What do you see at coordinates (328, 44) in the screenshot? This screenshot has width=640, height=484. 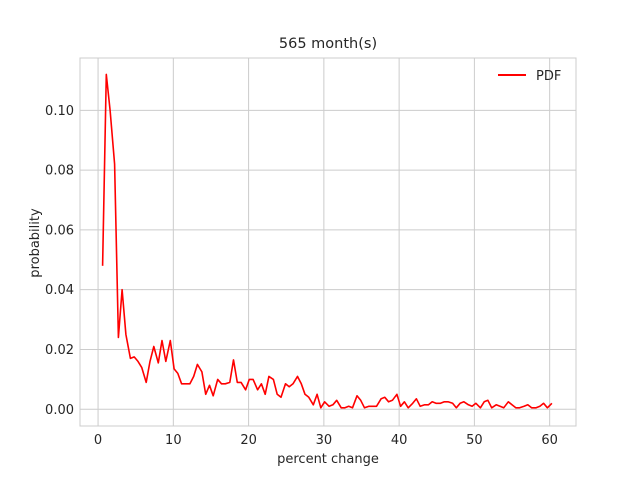 I see `chart-title: 565 month(s)` at bounding box center [328, 44].